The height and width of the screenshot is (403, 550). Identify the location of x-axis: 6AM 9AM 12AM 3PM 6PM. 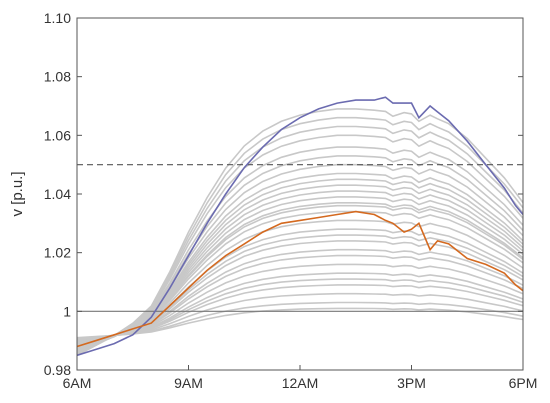
(300, 378).